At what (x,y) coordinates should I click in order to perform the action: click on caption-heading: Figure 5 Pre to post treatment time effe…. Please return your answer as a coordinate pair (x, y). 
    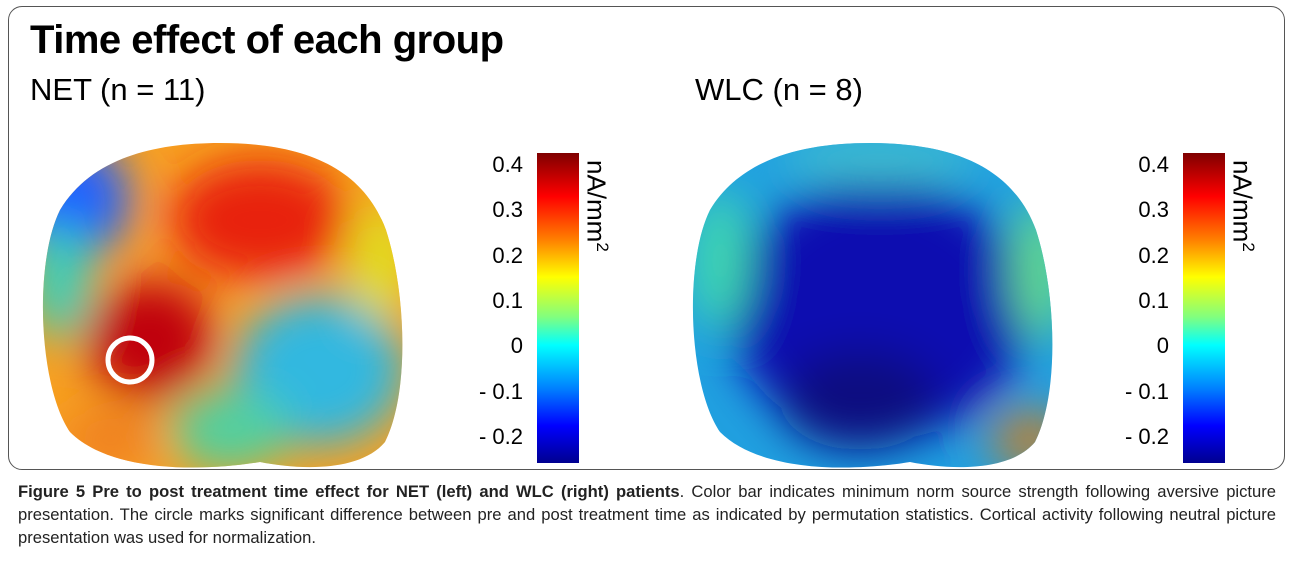
    Looking at the image, I should click on (349, 491).